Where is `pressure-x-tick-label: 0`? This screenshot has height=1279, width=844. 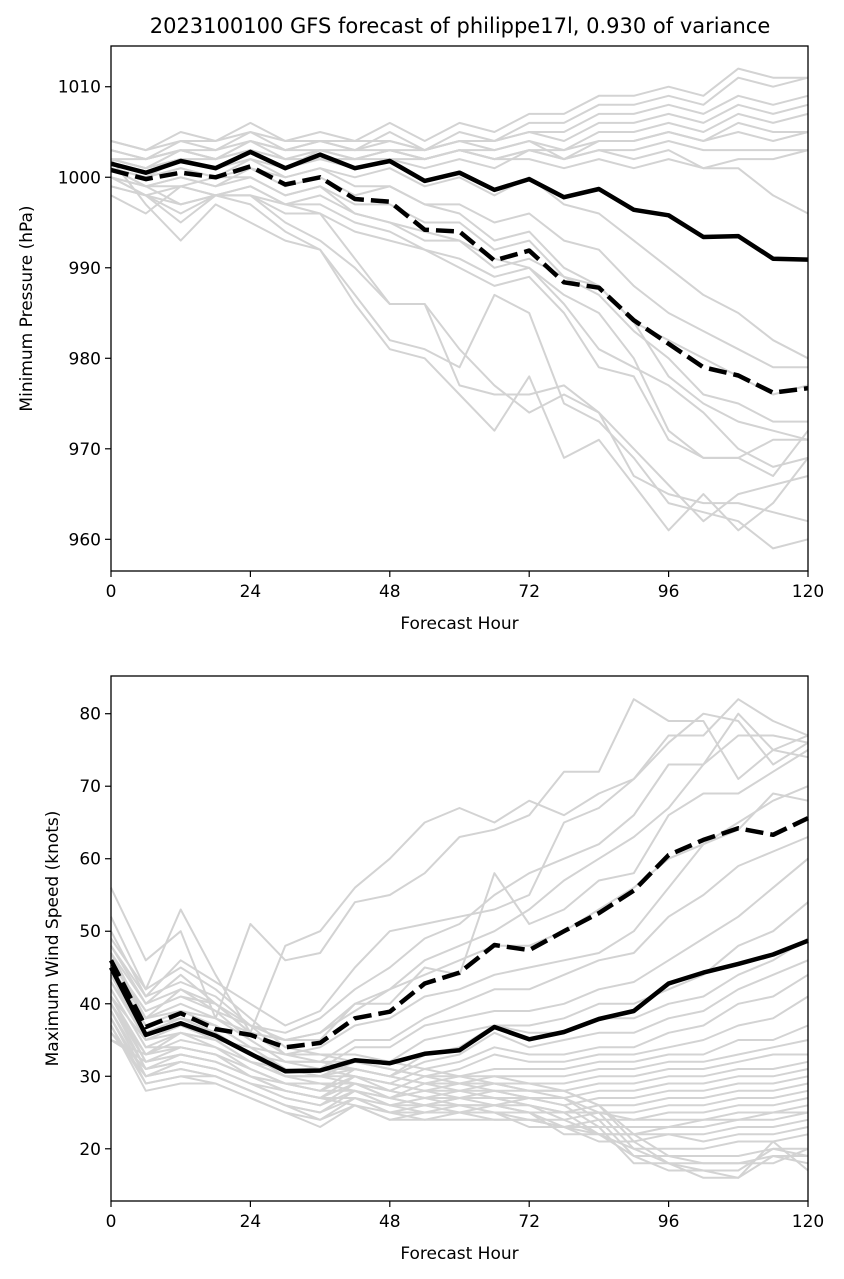
pressure-x-tick-label: 0 is located at coordinates (111, 592).